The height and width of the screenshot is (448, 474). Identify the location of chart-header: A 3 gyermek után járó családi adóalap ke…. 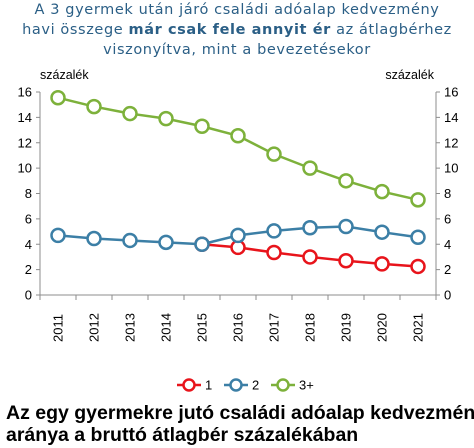
(237, 30).